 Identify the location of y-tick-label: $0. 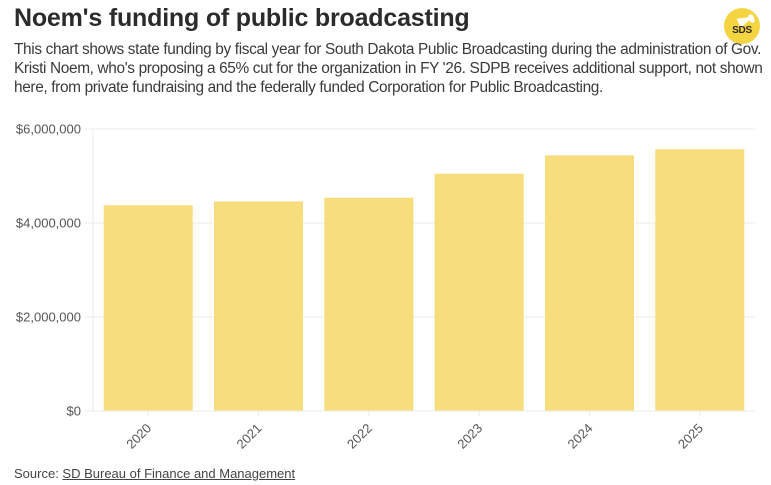
(74, 411).